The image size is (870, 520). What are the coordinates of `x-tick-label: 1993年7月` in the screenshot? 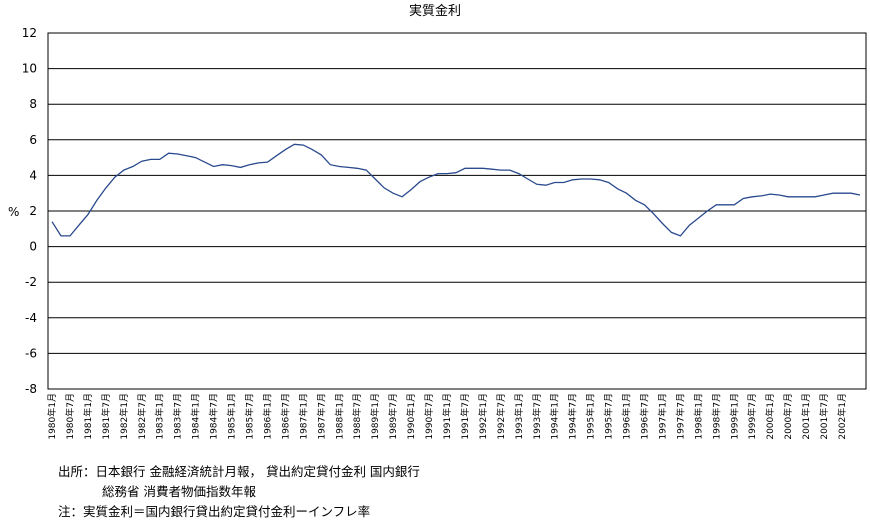 It's located at (537, 416).